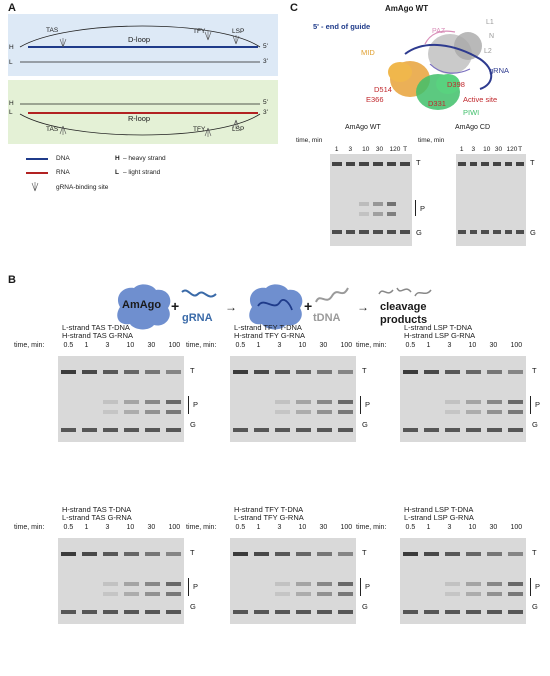 This screenshot has height=676, width=550. What do you see at coordinates (279, 345) in the screenshot?
I see `gel-b-time-value: 3` at bounding box center [279, 345].